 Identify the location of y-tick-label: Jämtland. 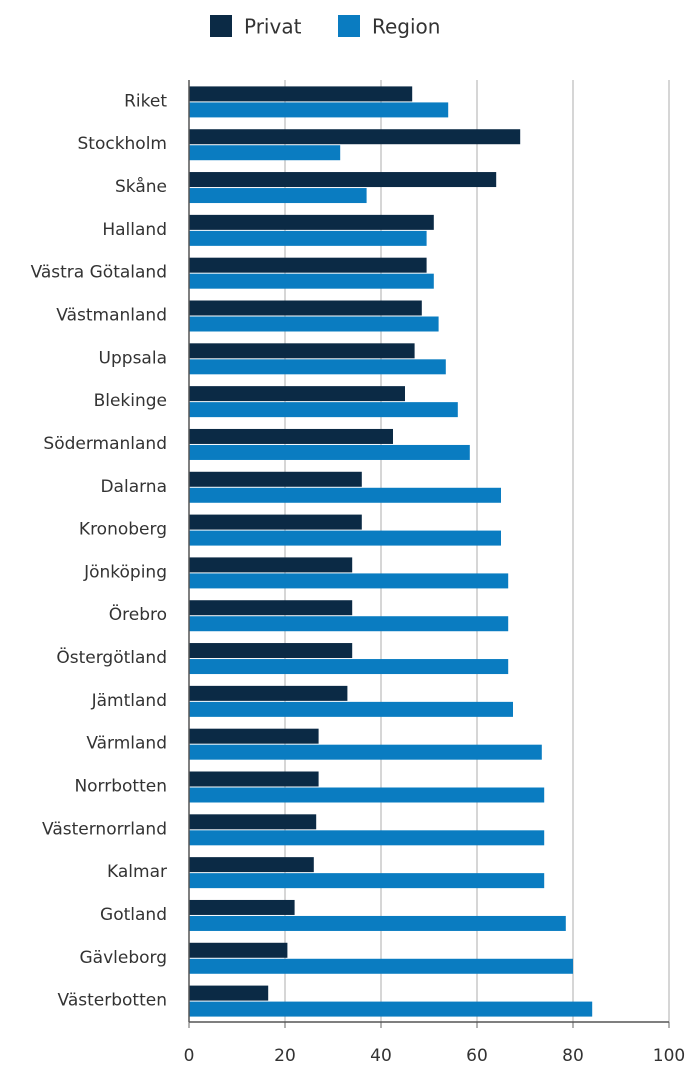
(129, 701).